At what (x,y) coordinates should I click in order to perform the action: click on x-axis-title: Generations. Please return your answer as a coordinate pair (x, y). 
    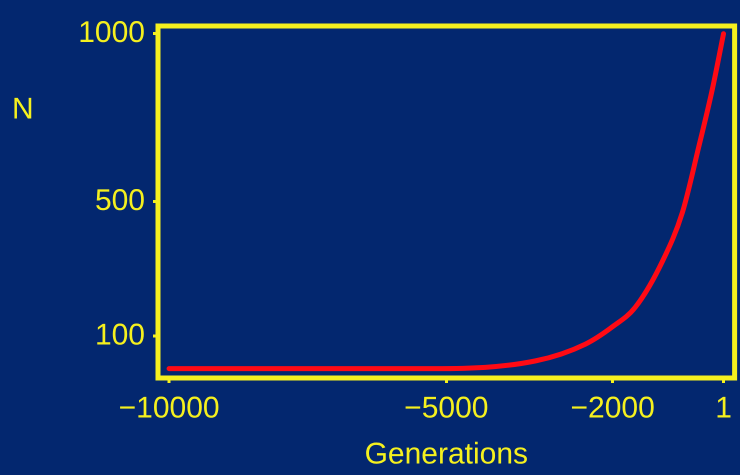
    Looking at the image, I should click on (446, 453).